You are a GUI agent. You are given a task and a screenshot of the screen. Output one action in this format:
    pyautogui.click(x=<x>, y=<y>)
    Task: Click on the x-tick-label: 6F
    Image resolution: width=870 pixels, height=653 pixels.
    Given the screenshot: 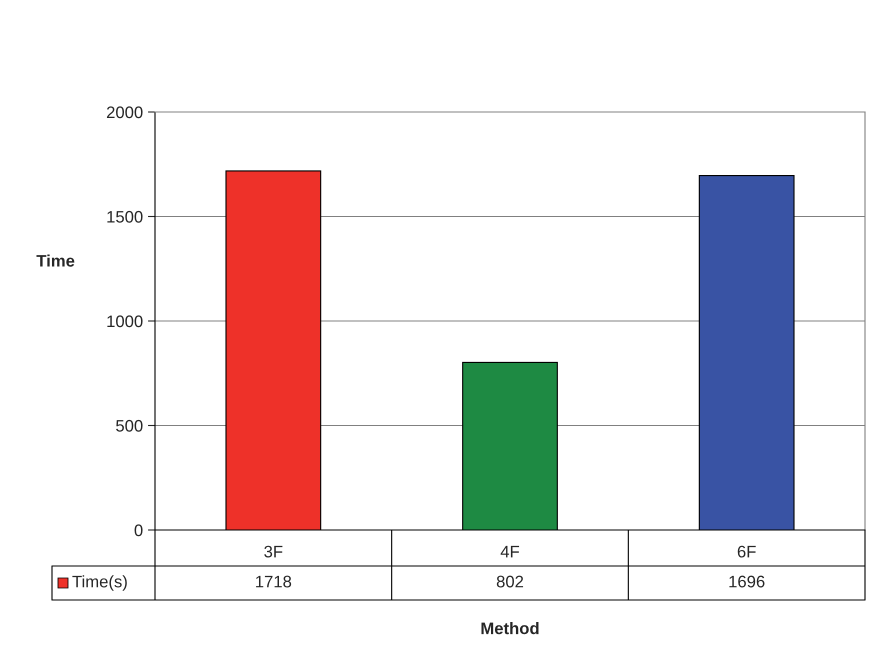 What is the action you would take?
    pyautogui.click(x=747, y=552)
    